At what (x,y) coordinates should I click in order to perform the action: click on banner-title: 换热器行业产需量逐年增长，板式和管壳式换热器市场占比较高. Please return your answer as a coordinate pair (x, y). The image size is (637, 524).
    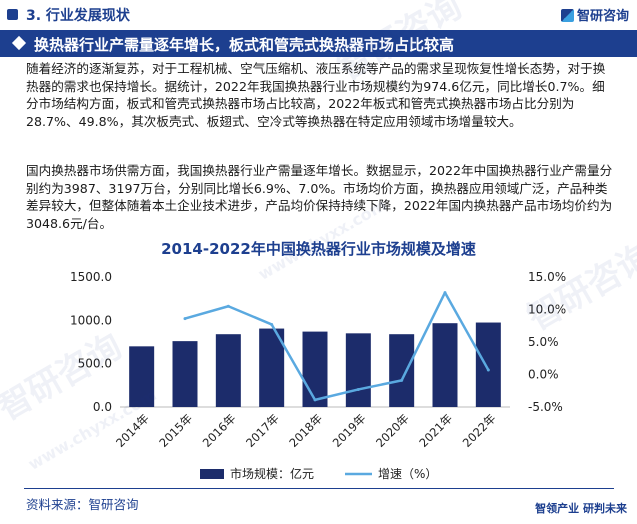
    Looking at the image, I should click on (244, 45).